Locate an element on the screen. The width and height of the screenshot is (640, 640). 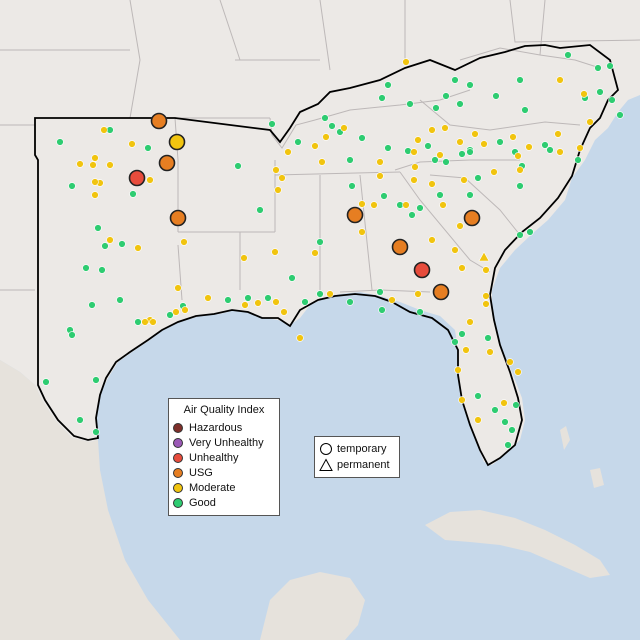
unhealthy-swatch is located at coordinates (178, 458).